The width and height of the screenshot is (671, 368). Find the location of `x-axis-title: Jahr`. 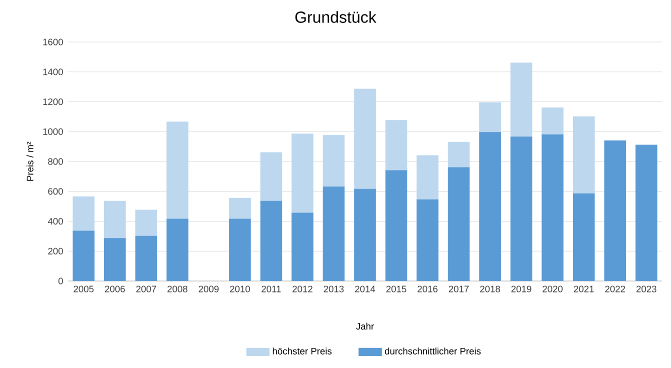

x-axis-title: Jahr is located at coordinates (365, 326).